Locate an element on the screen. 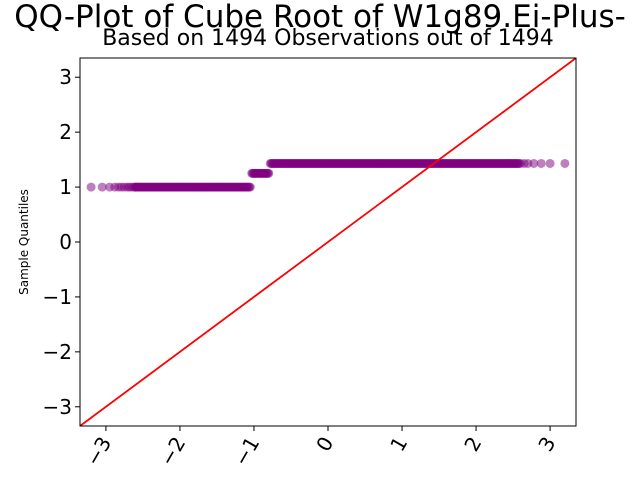 The width and height of the screenshot is (640, 480). y-axis: −3 −2 −1 0 1 2 3 is located at coordinates (61, 242).